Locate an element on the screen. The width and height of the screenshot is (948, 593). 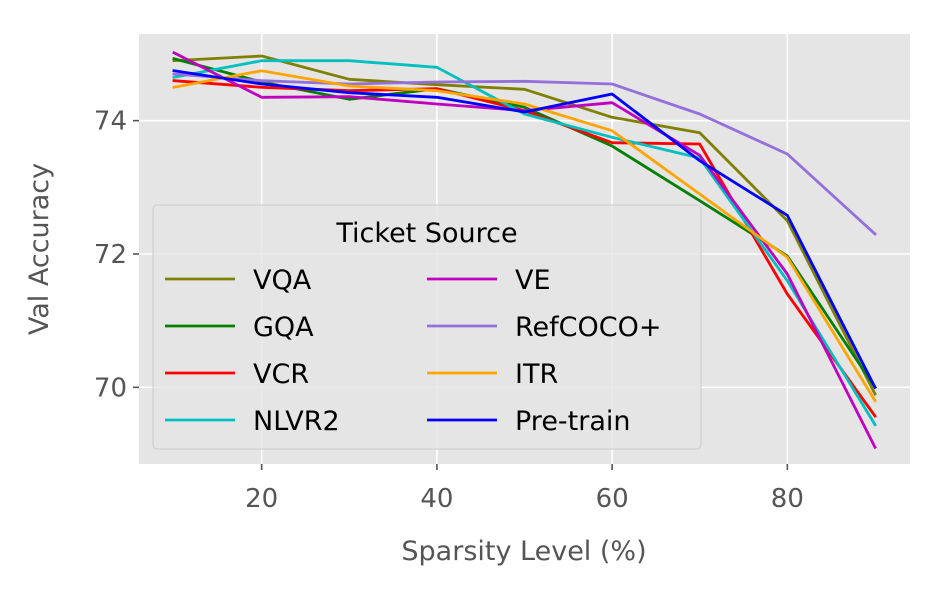
legend-item-pre-train: Pre-train is located at coordinates (529, 421).